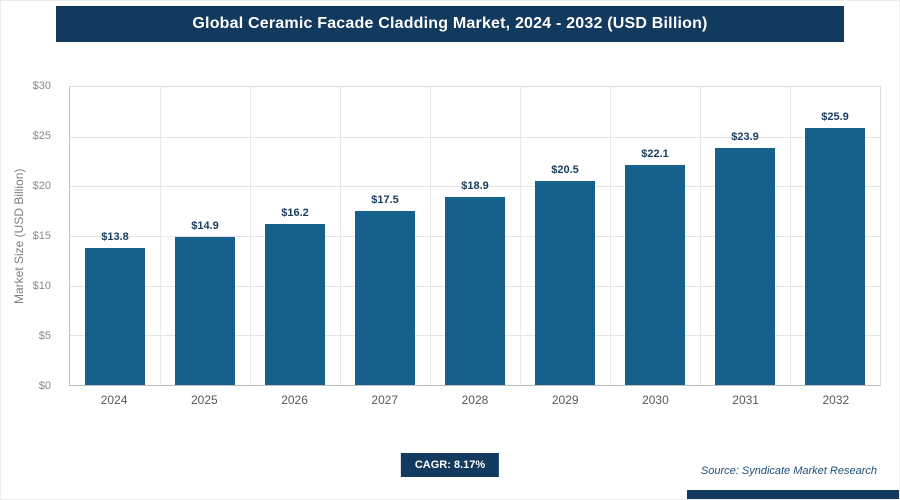 Image resolution: width=900 pixels, height=500 pixels. Describe the element at coordinates (835, 256) in the screenshot. I see `bar-2032` at that location.